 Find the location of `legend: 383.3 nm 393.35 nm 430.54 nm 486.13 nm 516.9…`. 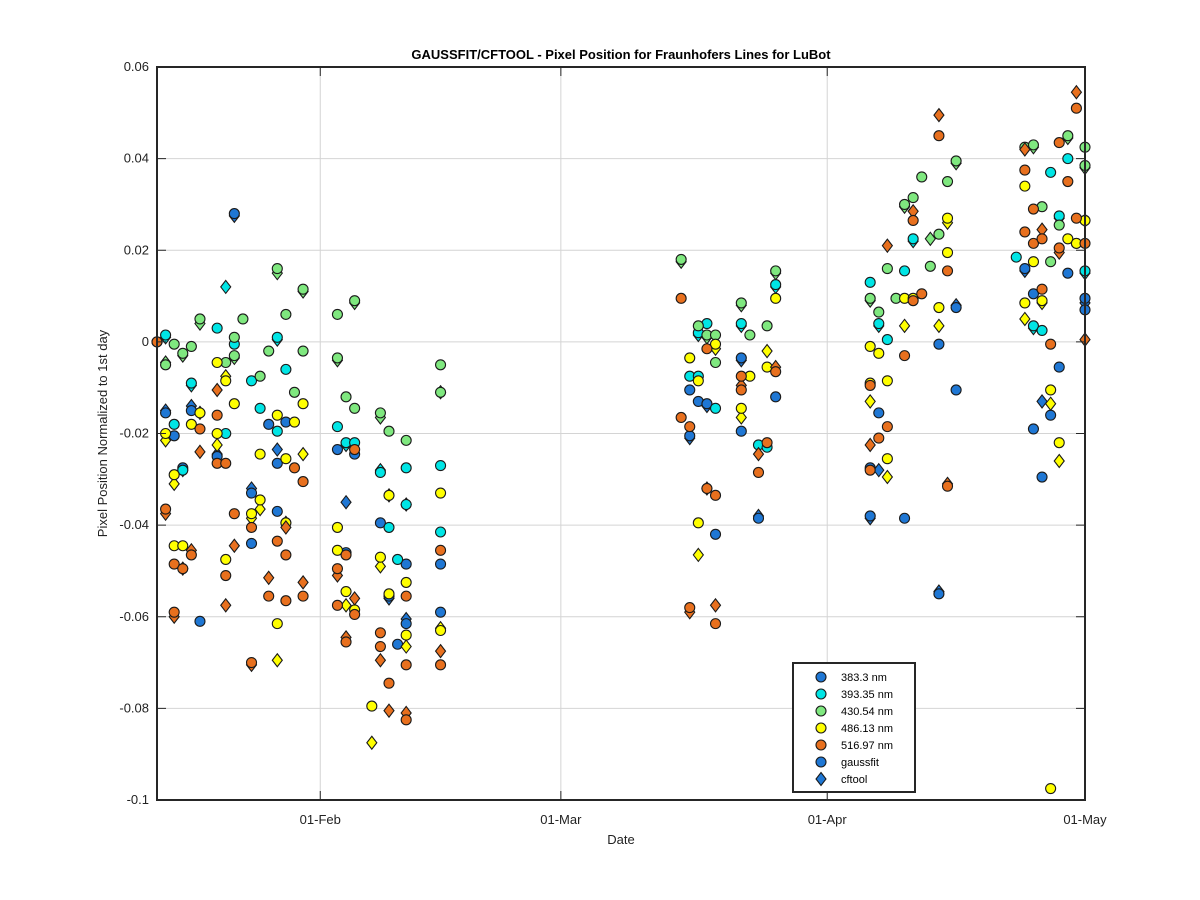

legend: 383.3 nm 393.35 nm 430.54 nm 486.13 nm 516.9… is located at coordinates (854, 727).